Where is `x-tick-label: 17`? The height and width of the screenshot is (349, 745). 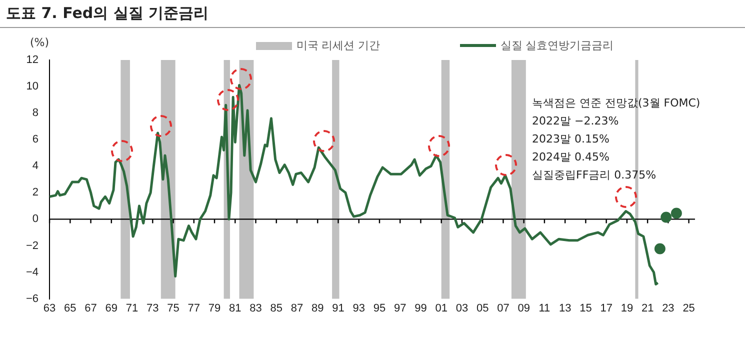
x-tick-label: 17 is located at coordinates (606, 308).